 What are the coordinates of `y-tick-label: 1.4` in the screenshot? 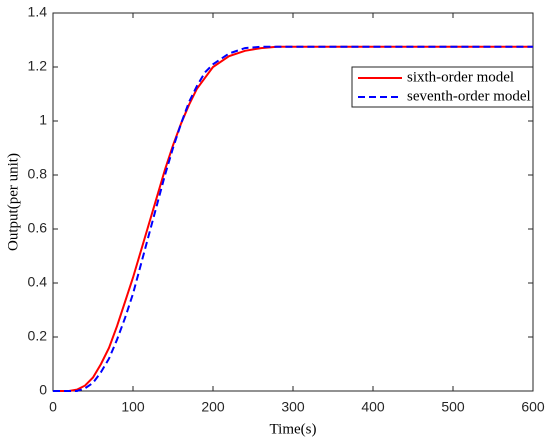 It's located at (38, 12).